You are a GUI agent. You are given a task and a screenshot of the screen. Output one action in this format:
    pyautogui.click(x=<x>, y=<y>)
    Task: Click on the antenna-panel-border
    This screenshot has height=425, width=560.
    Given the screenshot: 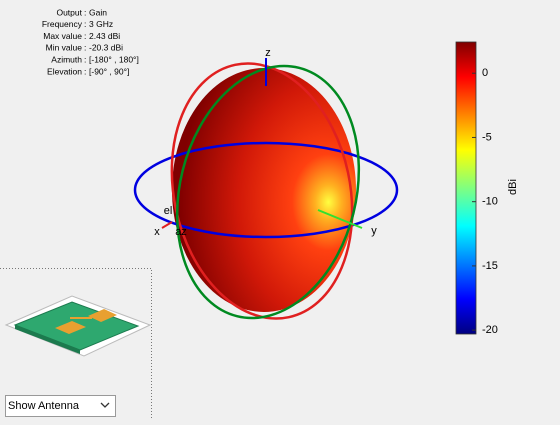 What is the action you would take?
    pyautogui.click(x=76, y=344)
    